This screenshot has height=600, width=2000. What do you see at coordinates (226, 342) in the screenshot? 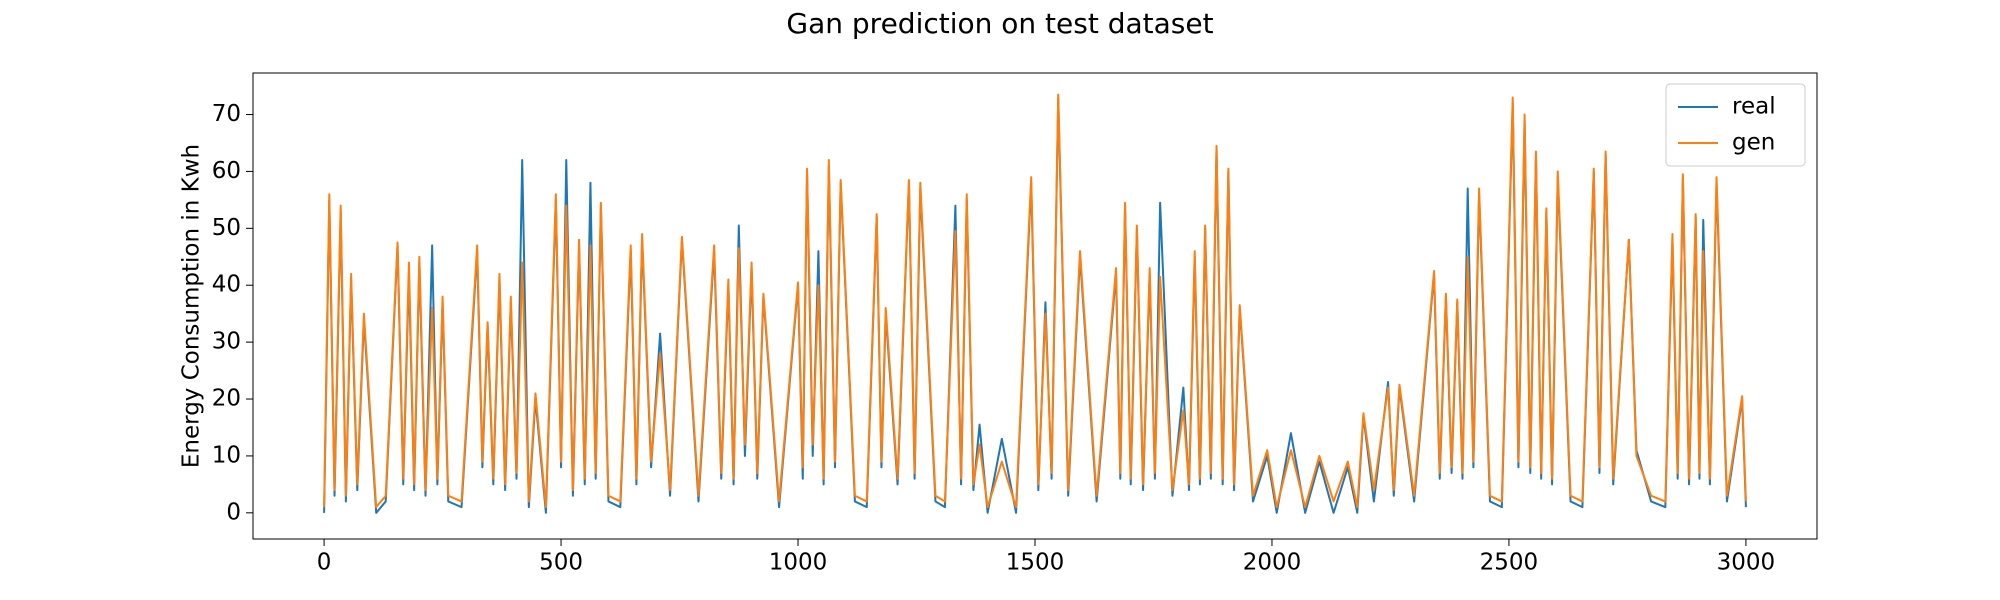
I see `y-tick-label: 30` at bounding box center [226, 342].